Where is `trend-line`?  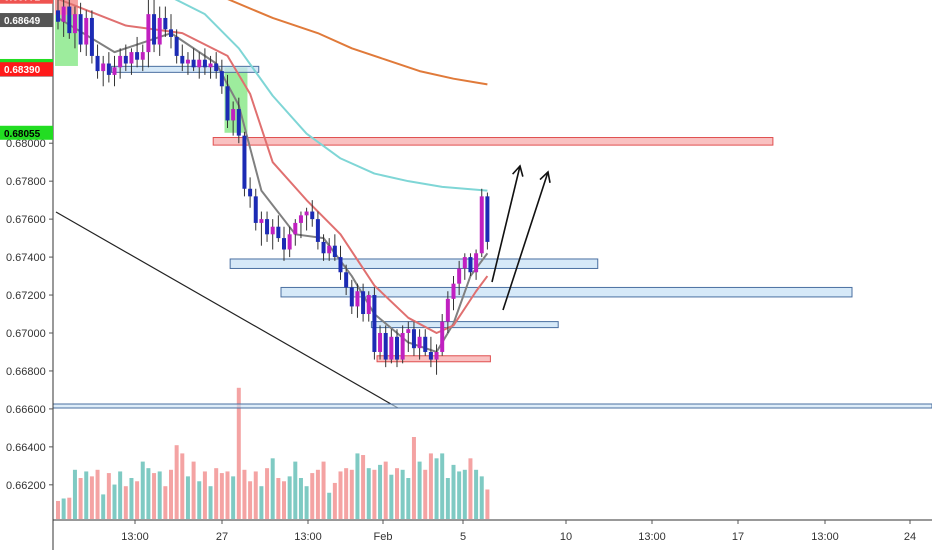
trend-line is located at coordinates (227, 310).